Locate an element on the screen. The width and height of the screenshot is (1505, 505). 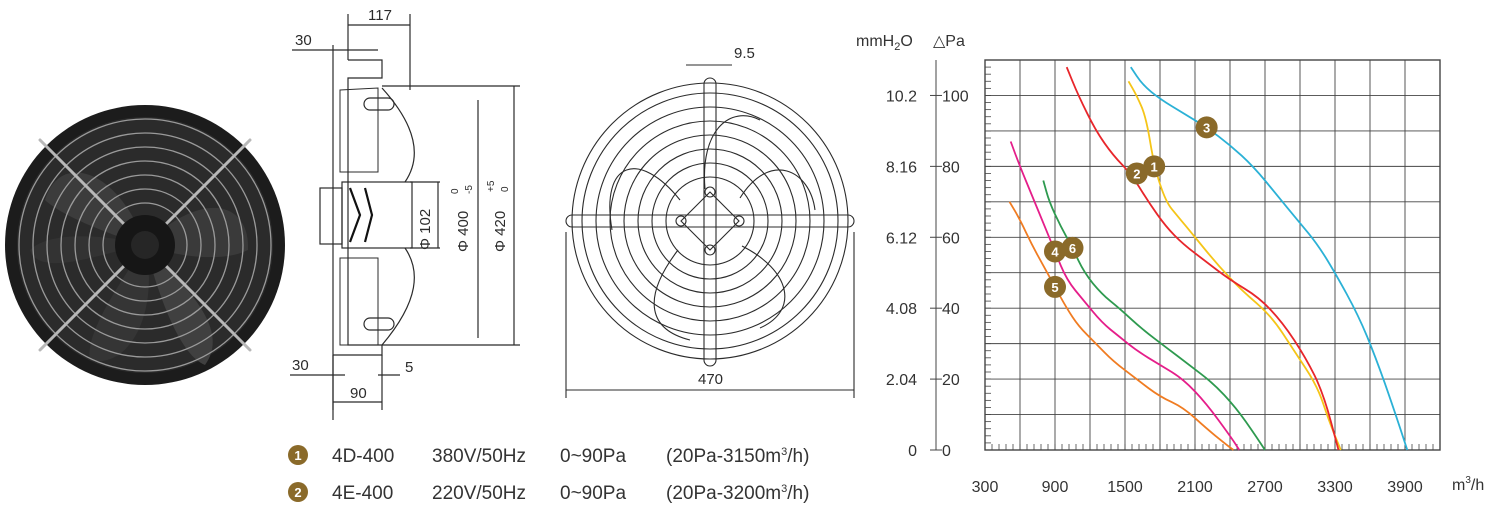
y-right-axis-title: △Pa is located at coordinates (949, 41).